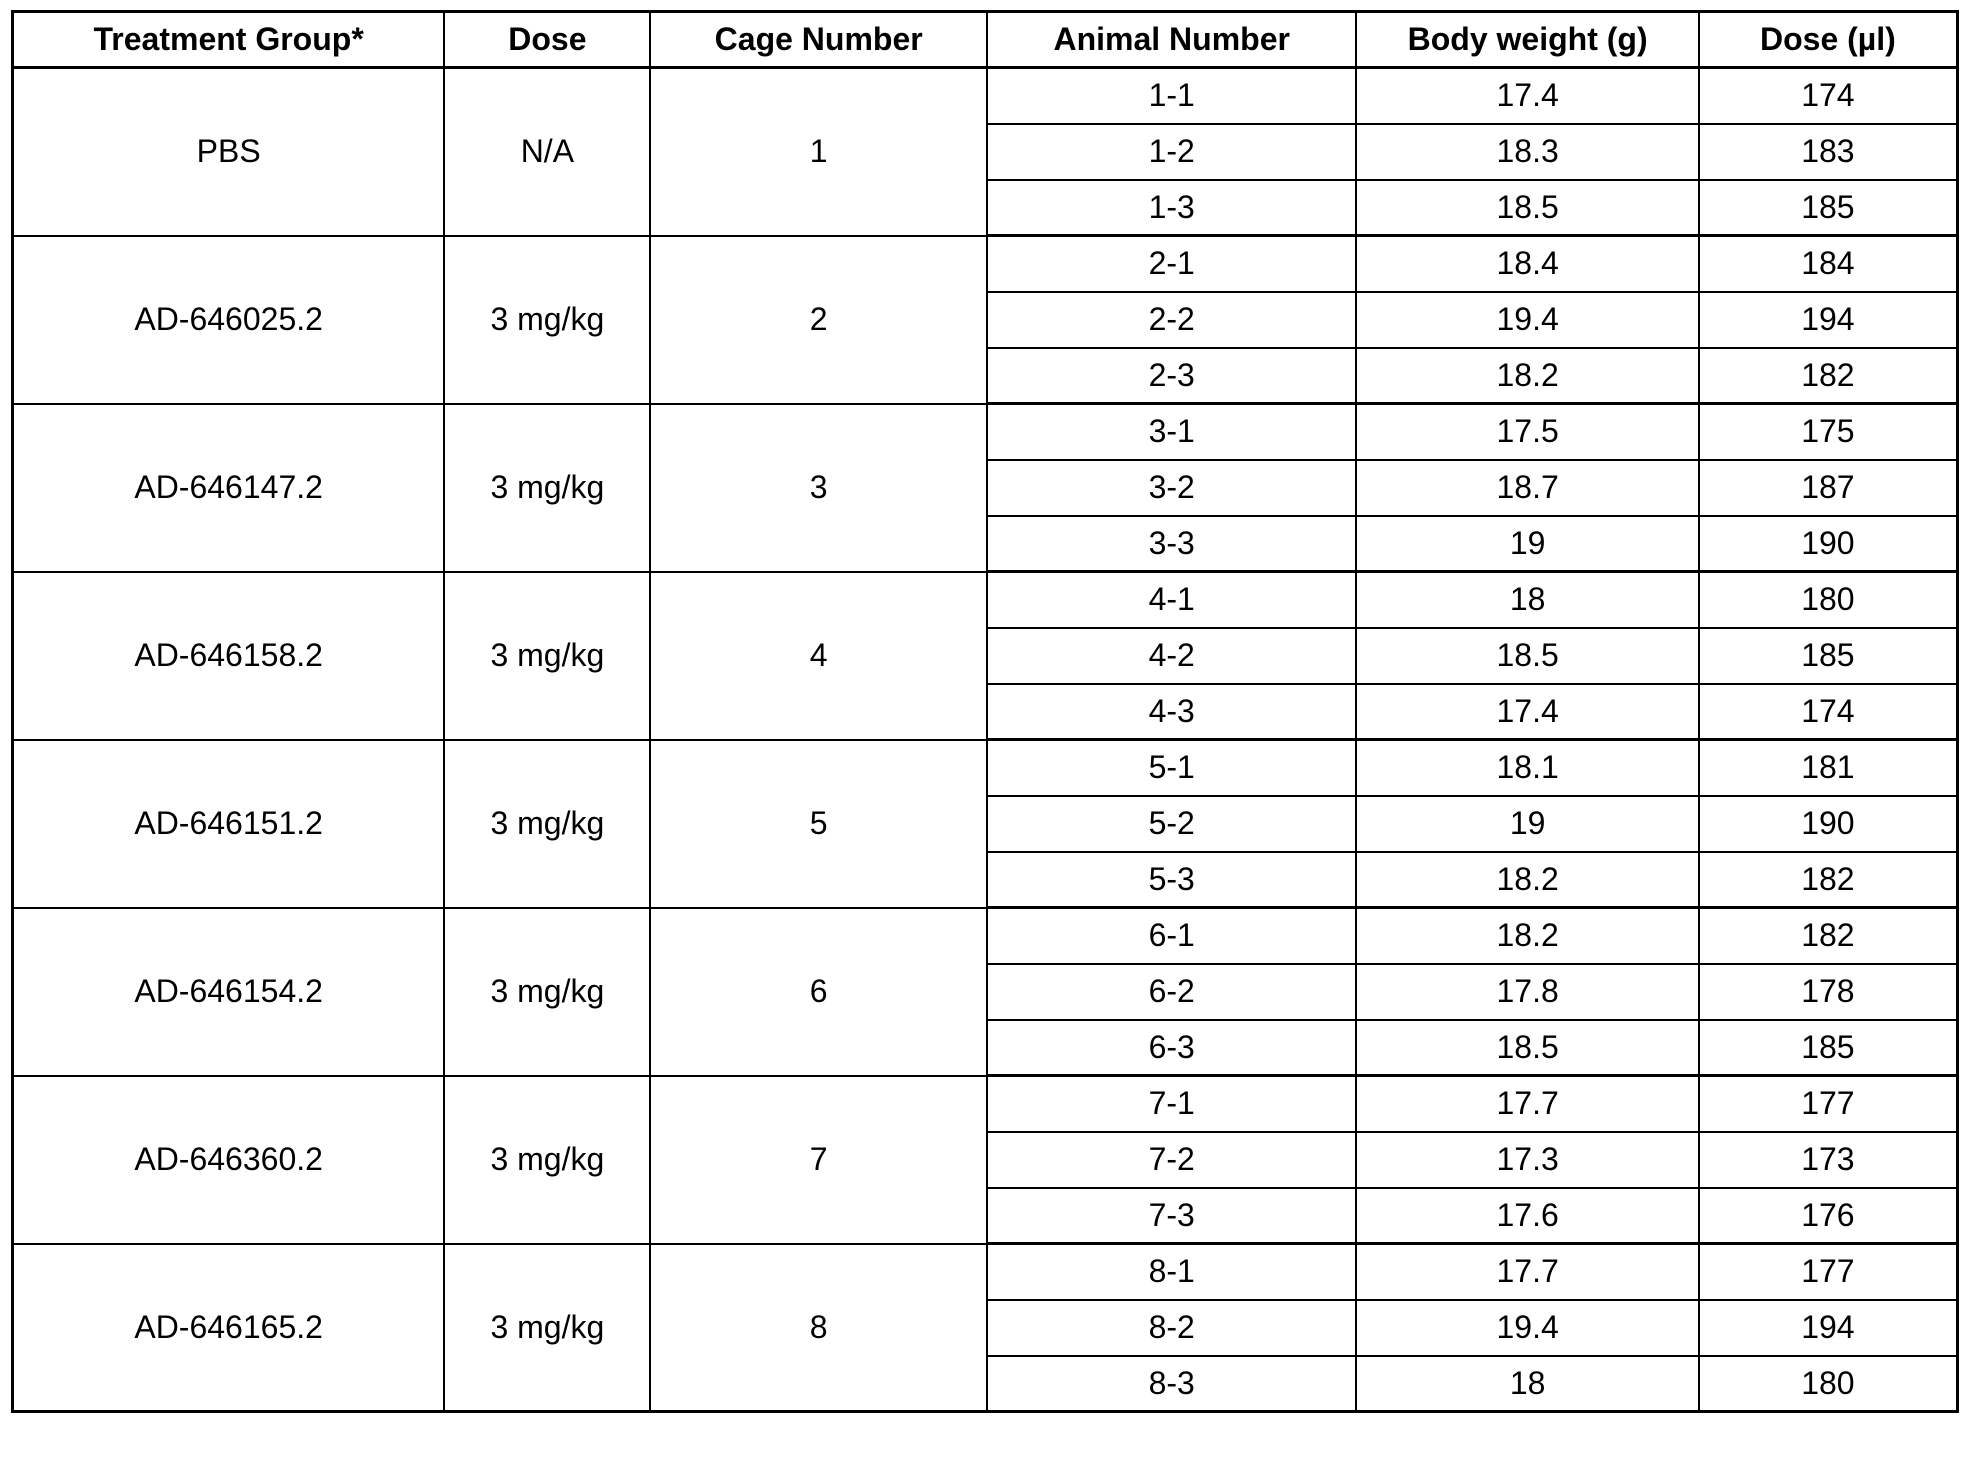 This screenshot has height=1484, width=1971. What do you see at coordinates (1828, 767) in the screenshot?
I see `dose-ul-cell: 181` at bounding box center [1828, 767].